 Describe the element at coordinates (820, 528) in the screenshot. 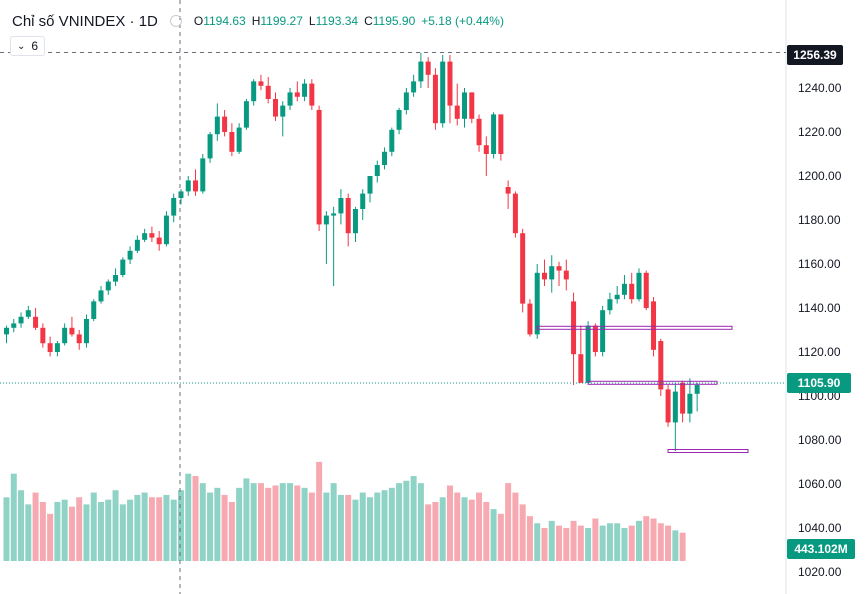

I see `y-tick-label: 1040.00` at that location.